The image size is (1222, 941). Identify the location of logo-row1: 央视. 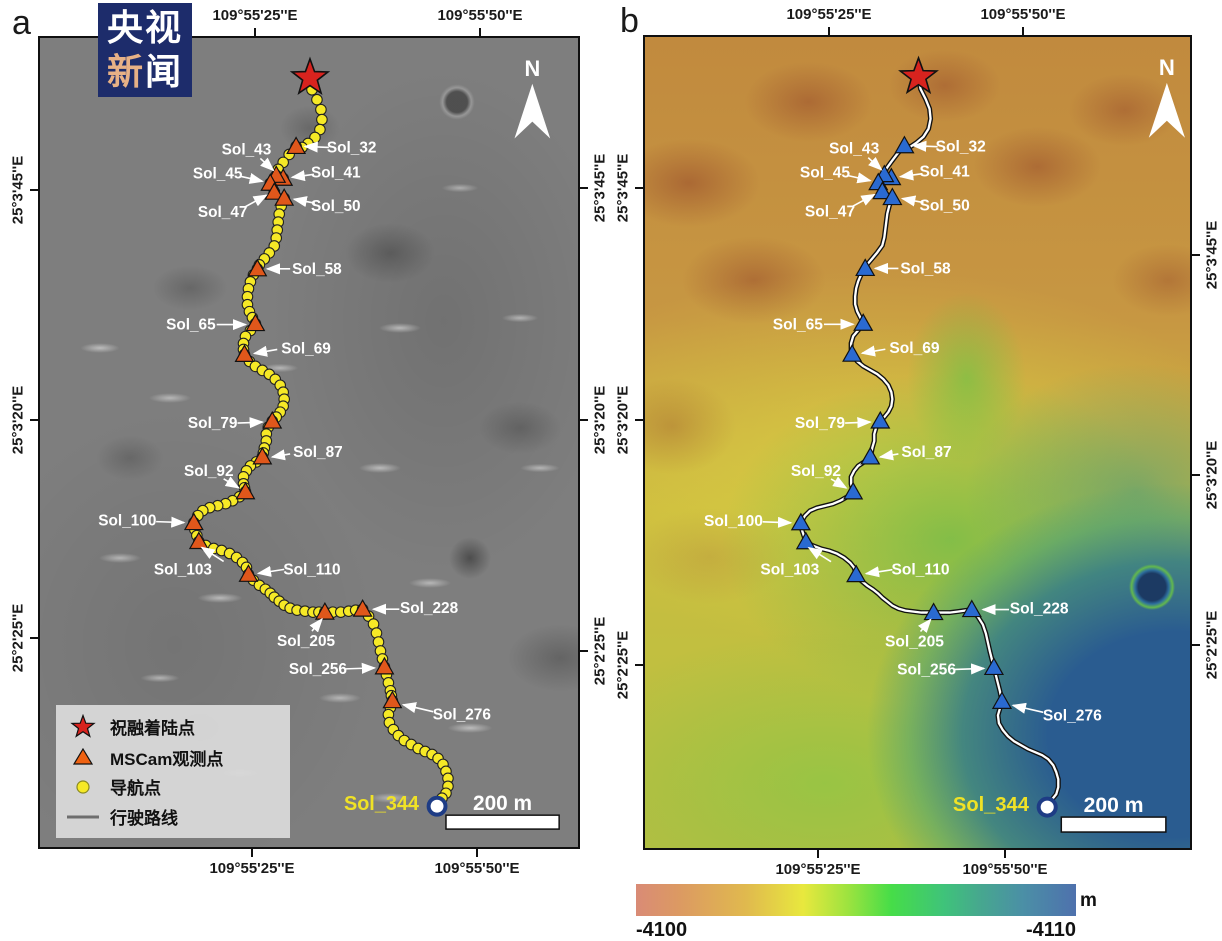
(144, 27).